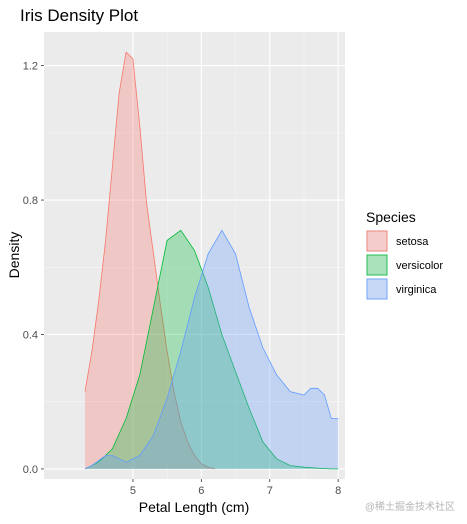  What do you see at coordinates (412, 242) in the screenshot?
I see `legend-label-setosa: setosa` at bounding box center [412, 242].